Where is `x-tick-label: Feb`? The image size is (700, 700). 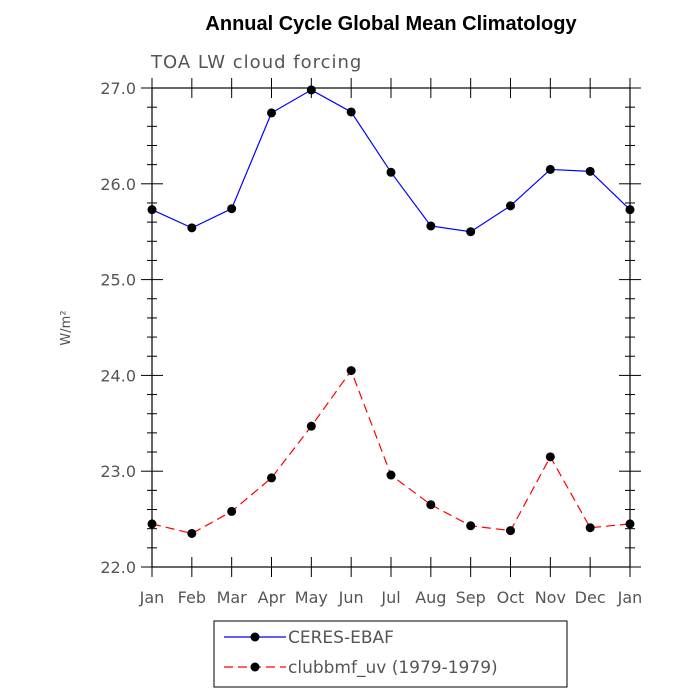 x-tick-label: Feb is located at coordinates (192, 597).